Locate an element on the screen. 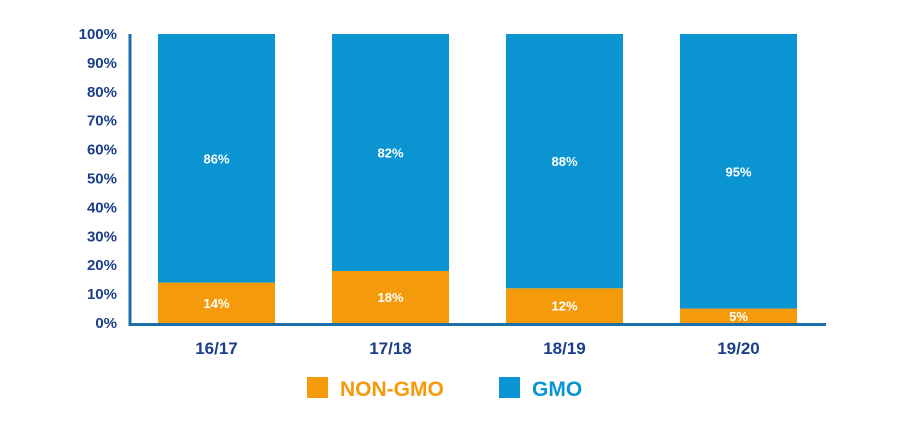 This screenshot has height=432, width=900. x-category-label: 16/17 is located at coordinates (216, 348).